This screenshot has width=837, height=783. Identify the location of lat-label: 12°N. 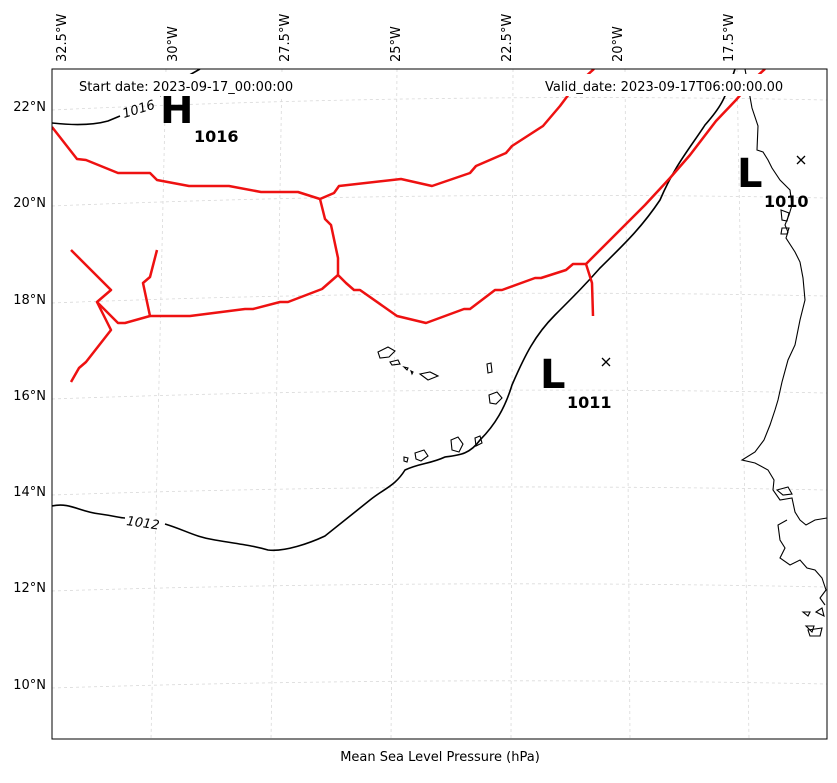
(29, 588).